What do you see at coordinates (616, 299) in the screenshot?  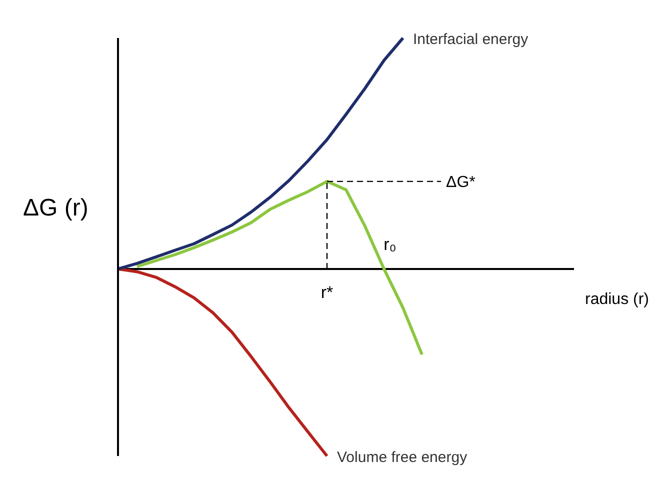 I see `x-axis-title: radius (r)` at bounding box center [616, 299].